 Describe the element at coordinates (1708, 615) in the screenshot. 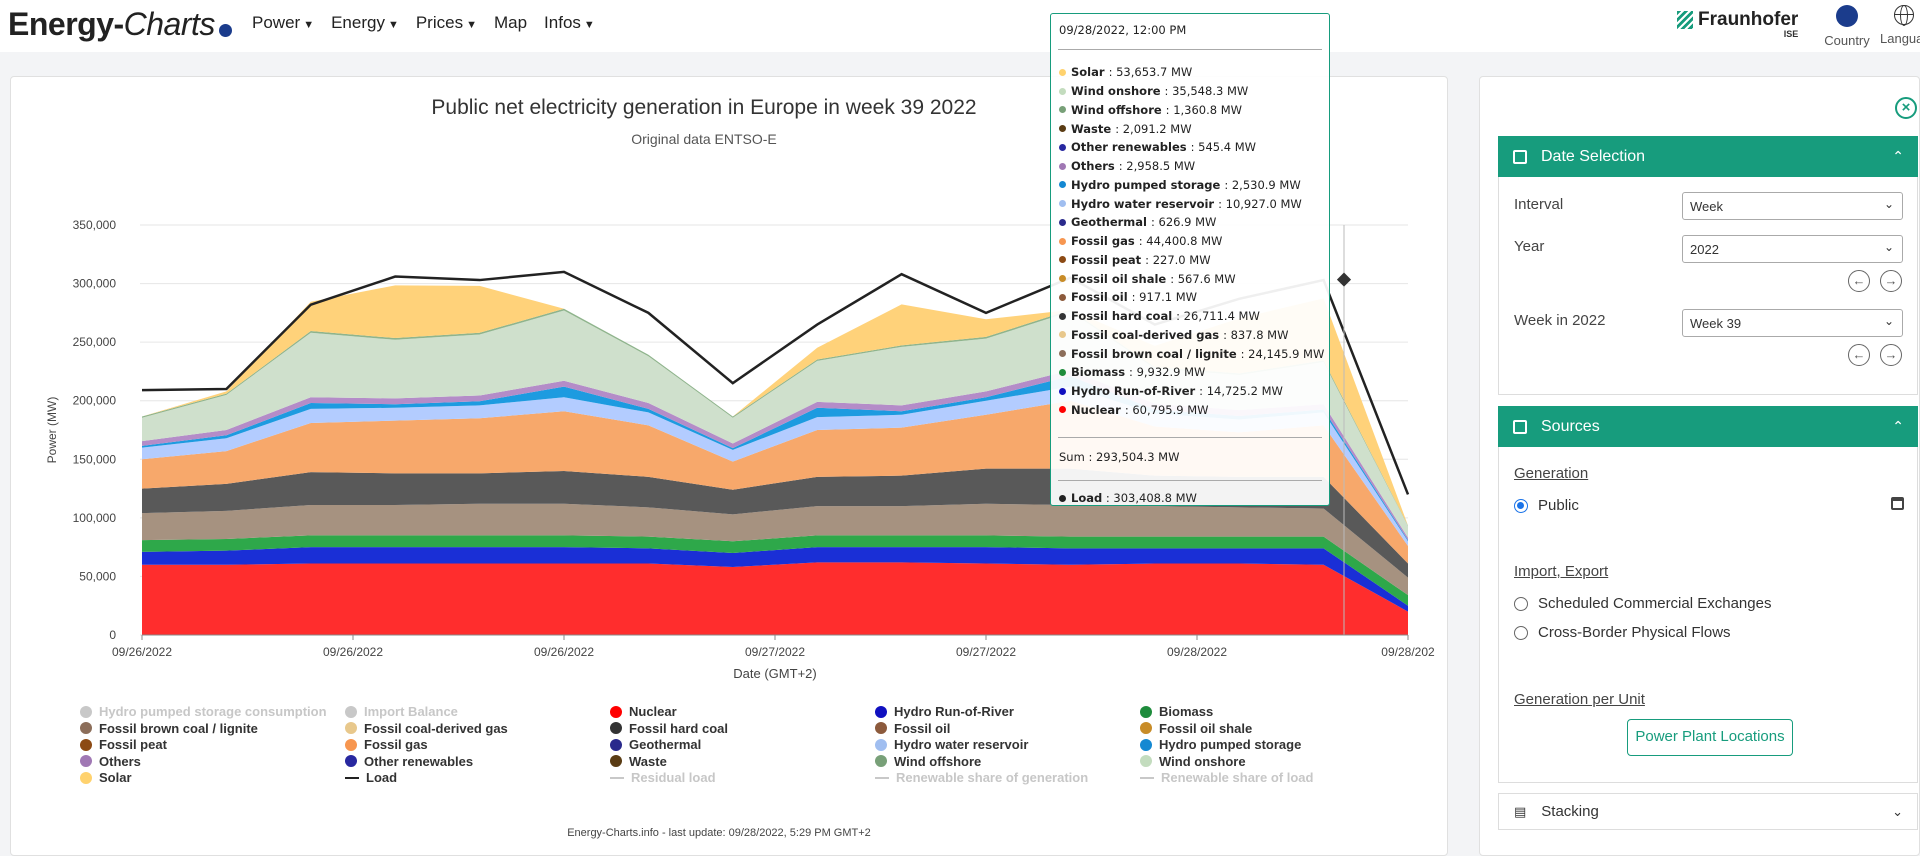

I see `sources-panel` at that location.